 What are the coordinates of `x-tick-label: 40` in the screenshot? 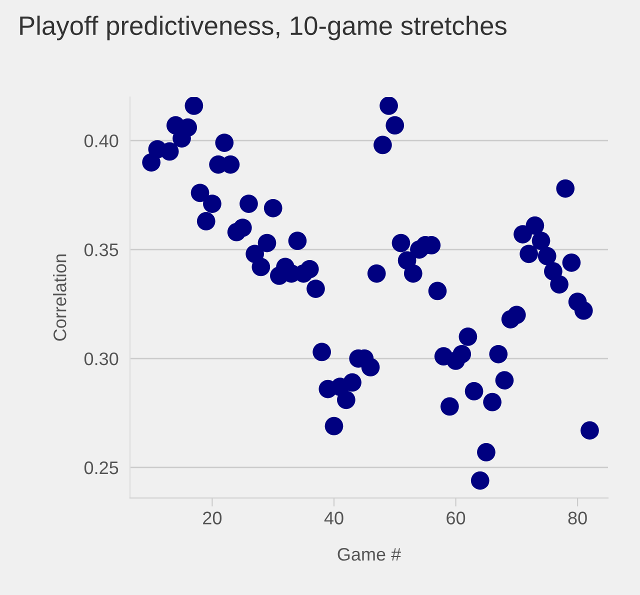 It's located at (334, 518).